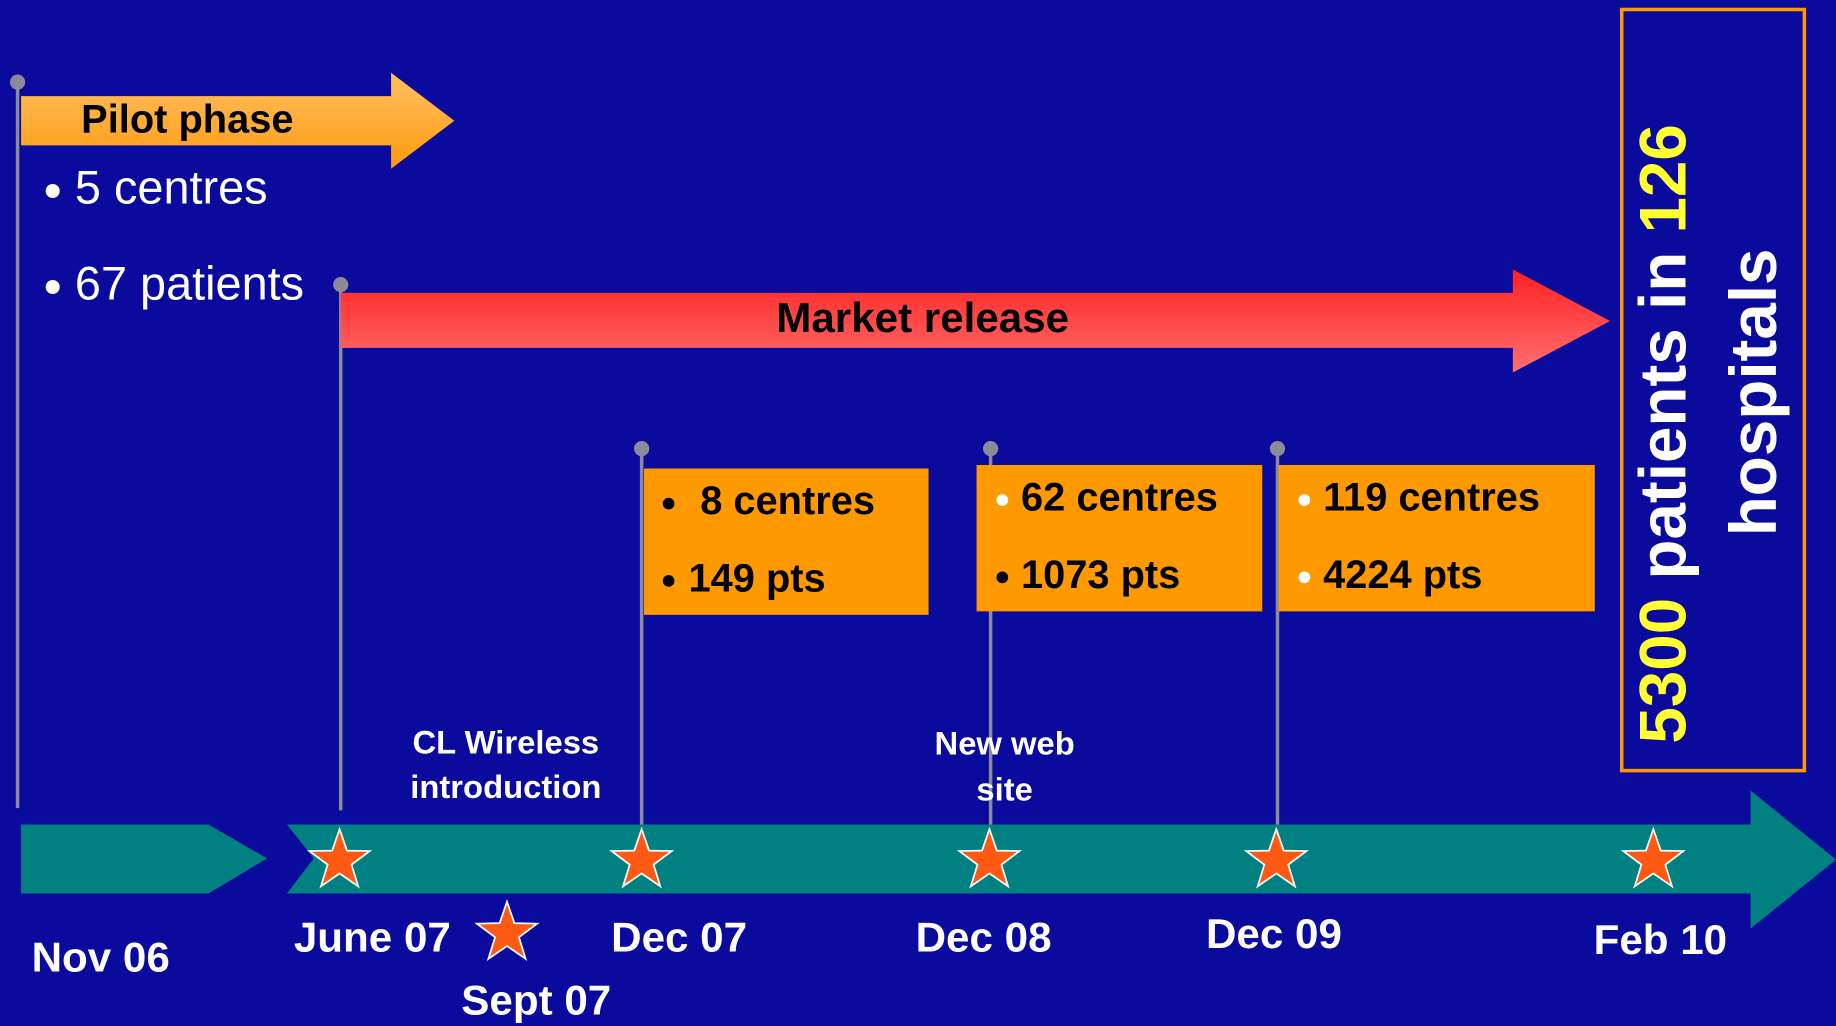 This screenshot has width=1836, height=1026. I want to click on date-label: Nov 06, so click(101, 956).